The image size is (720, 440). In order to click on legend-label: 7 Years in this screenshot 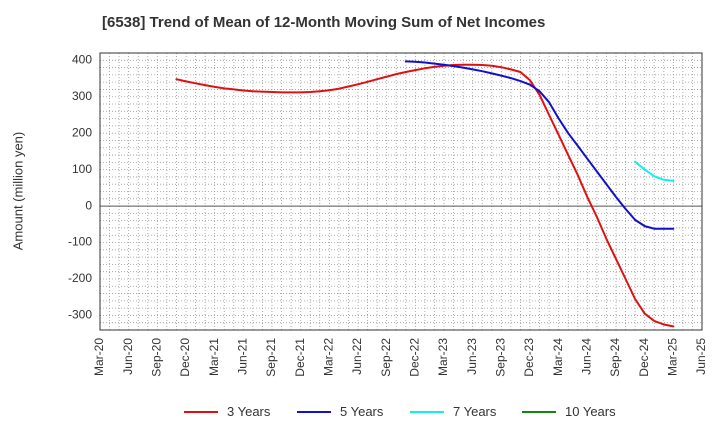, I will do `click(475, 411)`.